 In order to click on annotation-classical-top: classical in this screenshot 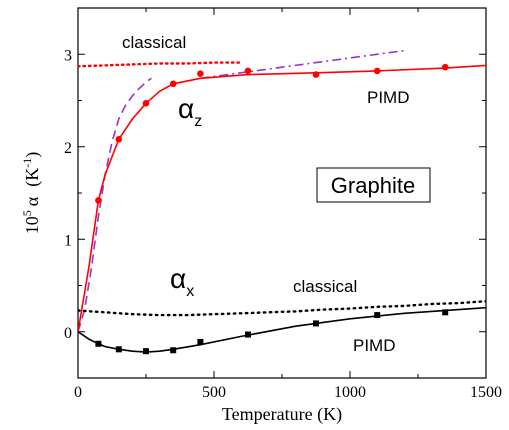, I will do `click(154, 42)`.